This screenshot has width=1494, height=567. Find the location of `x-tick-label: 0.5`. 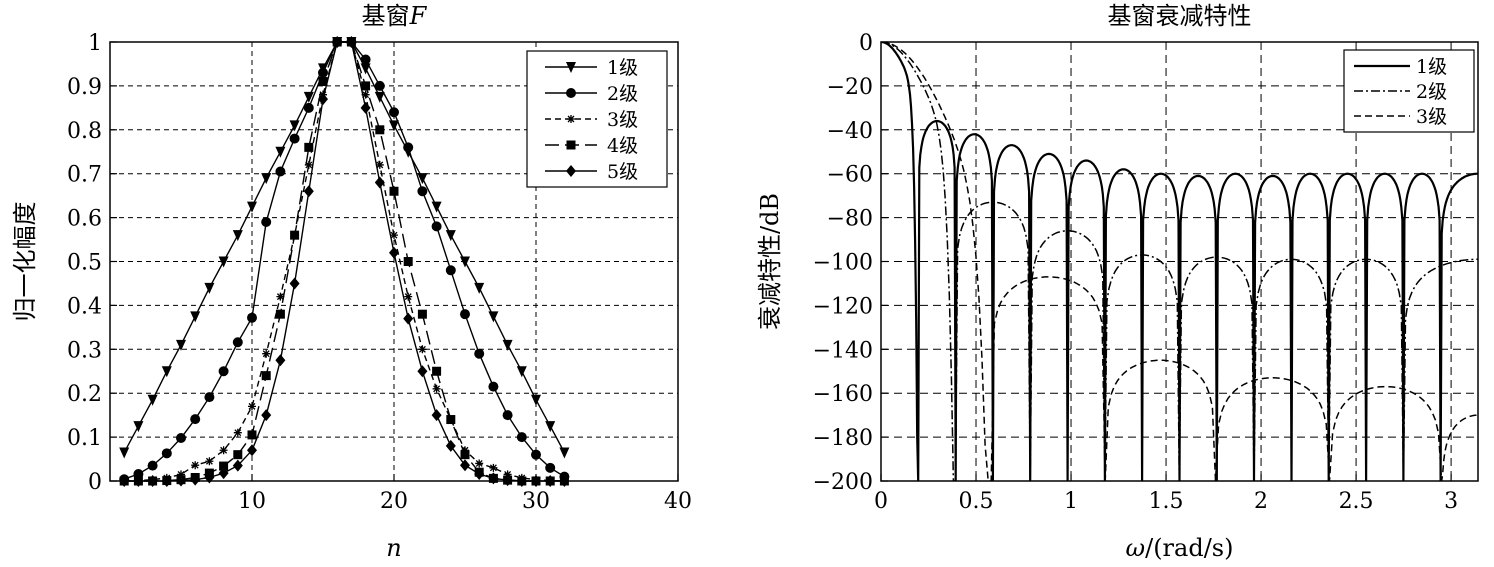

x-tick-label: 0.5 is located at coordinates (976, 501).